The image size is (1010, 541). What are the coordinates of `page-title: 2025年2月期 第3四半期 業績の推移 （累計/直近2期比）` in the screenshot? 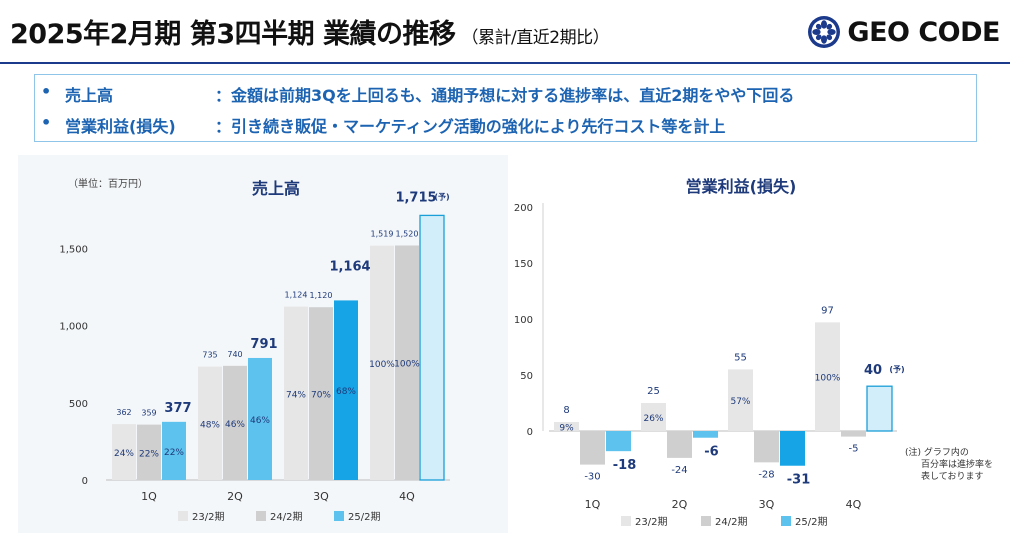 It's located at (310, 31).